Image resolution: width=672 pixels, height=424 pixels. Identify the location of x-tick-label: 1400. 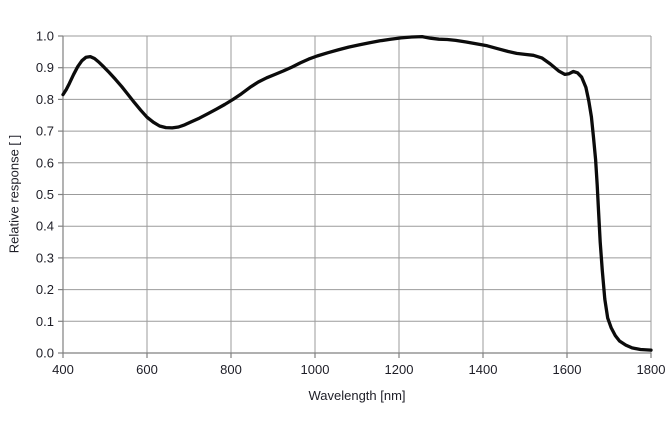
(483, 369).